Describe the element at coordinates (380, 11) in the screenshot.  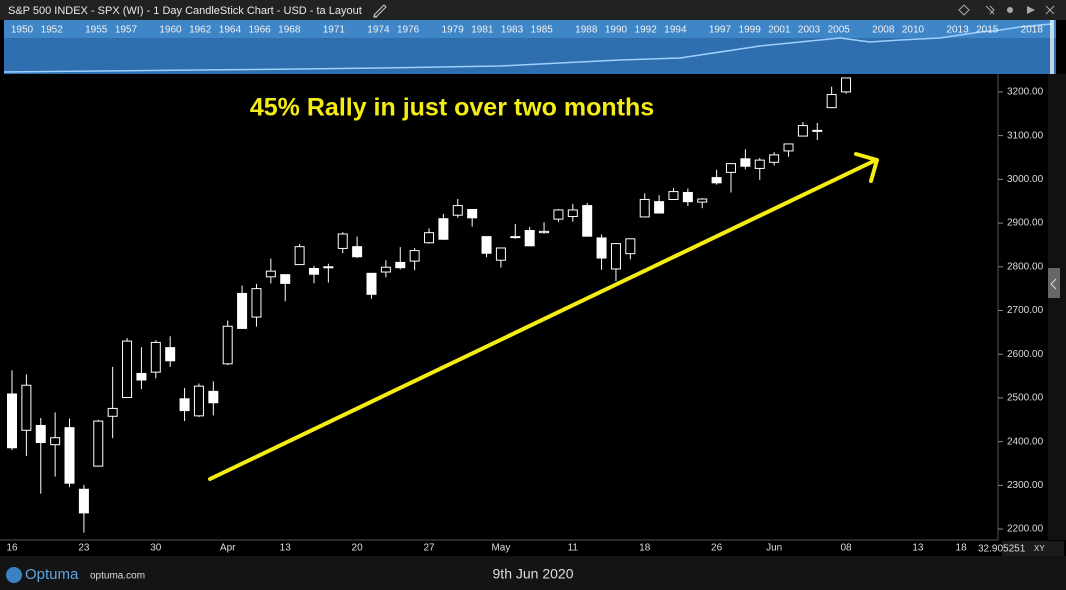
I see `edit-icon` at that location.